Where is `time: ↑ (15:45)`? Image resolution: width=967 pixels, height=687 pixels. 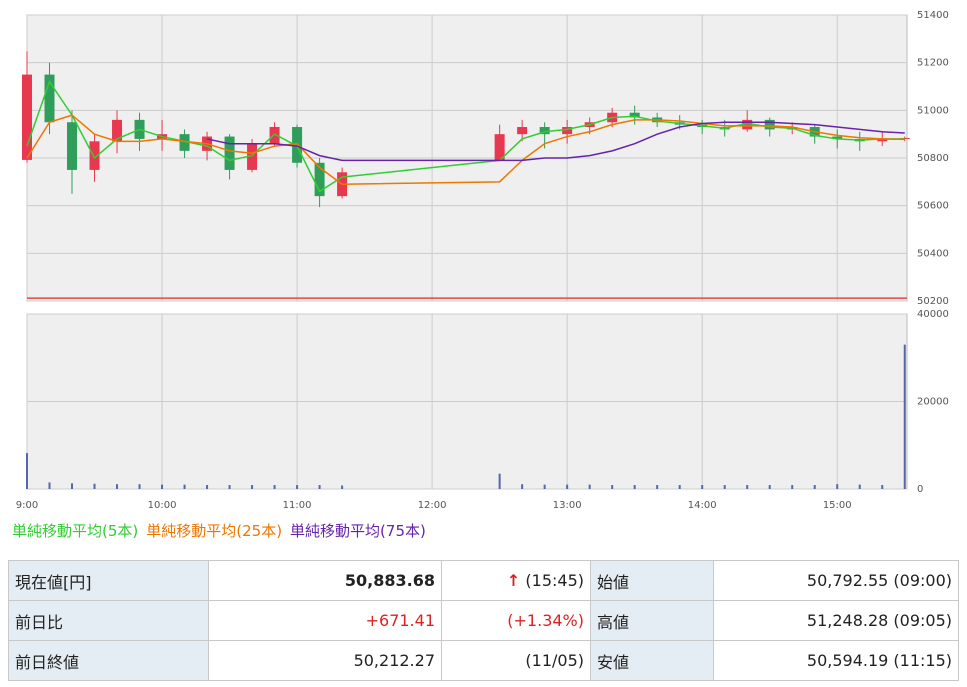 time: ↑ (15:45) is located at coordinates (516, 580).